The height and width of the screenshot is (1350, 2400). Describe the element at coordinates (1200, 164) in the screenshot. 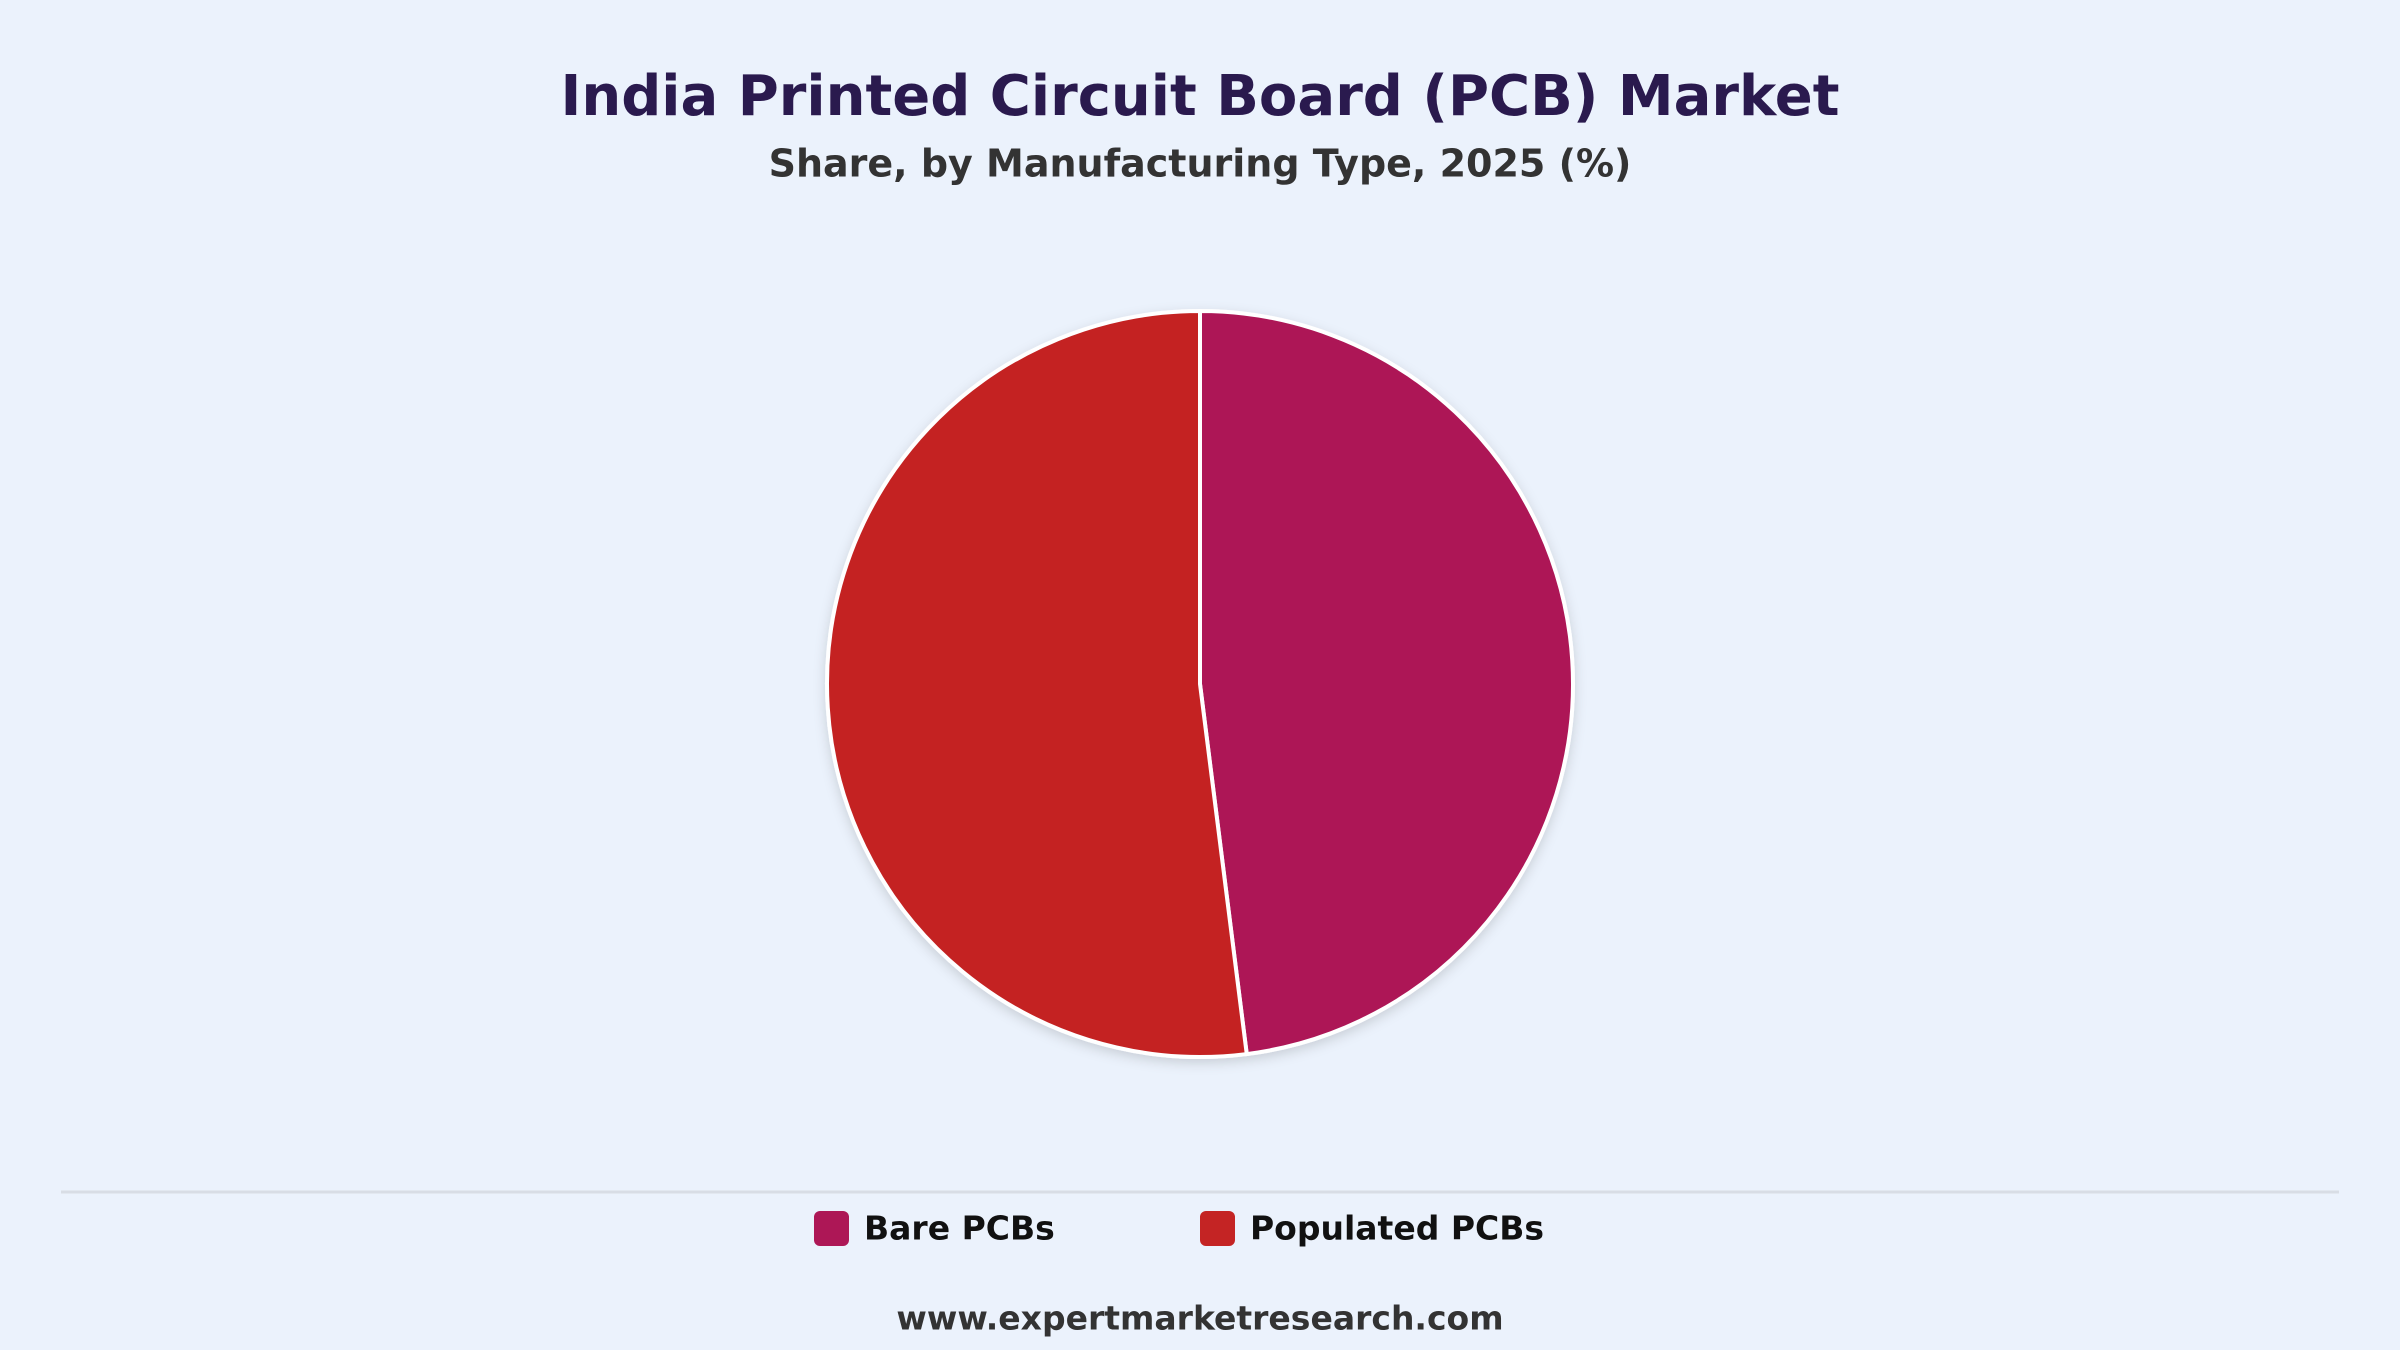

I see `chart-subtitle: Share, by Manufacturing Type, 2025 (%)` at that location.